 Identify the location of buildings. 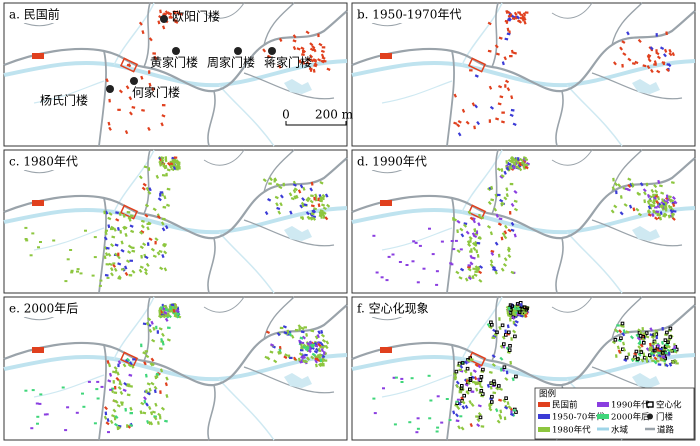
(177, 368).